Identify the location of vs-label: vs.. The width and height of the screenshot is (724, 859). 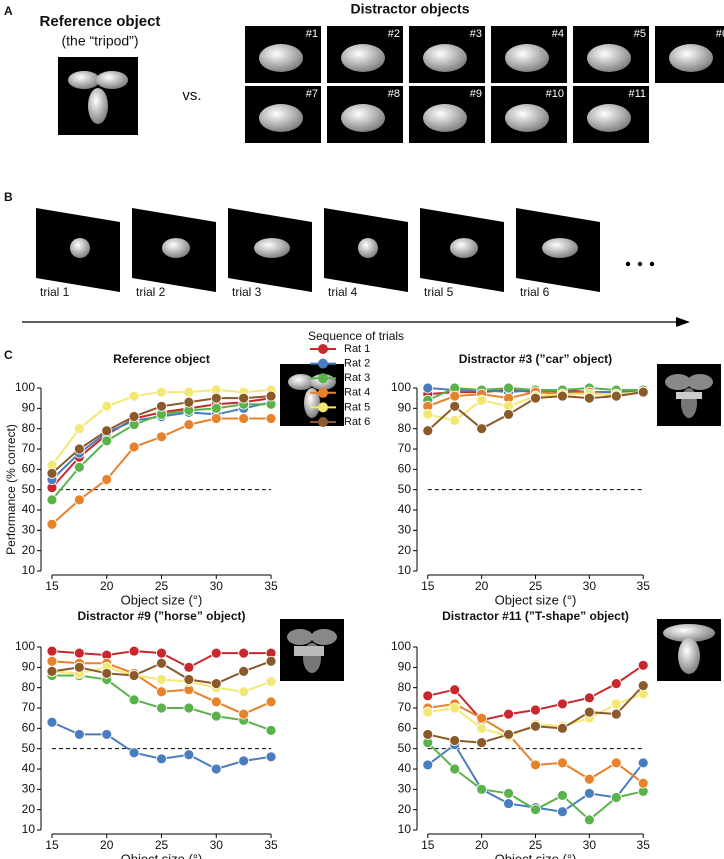
(191, 95).